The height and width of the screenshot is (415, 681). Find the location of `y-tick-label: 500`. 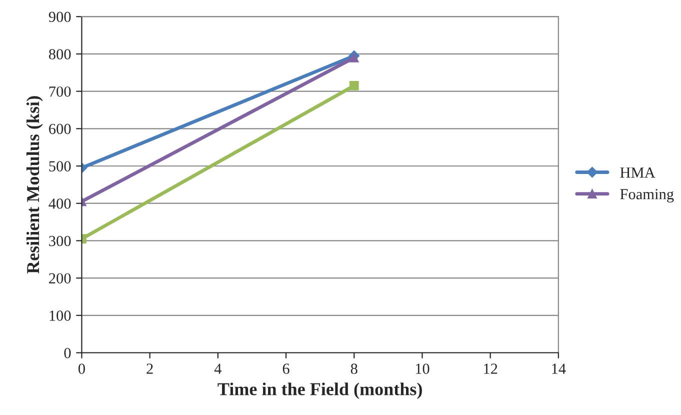

y-tick-label: 500 is located at coordinates (60, 166).